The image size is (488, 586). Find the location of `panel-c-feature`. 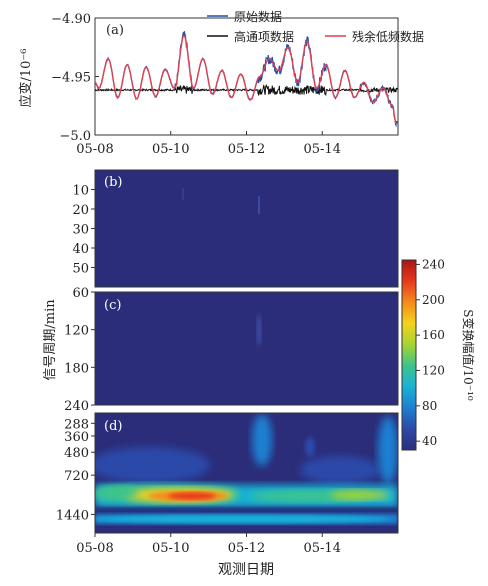

panel-c-feature is located at coordinates (259, 330).